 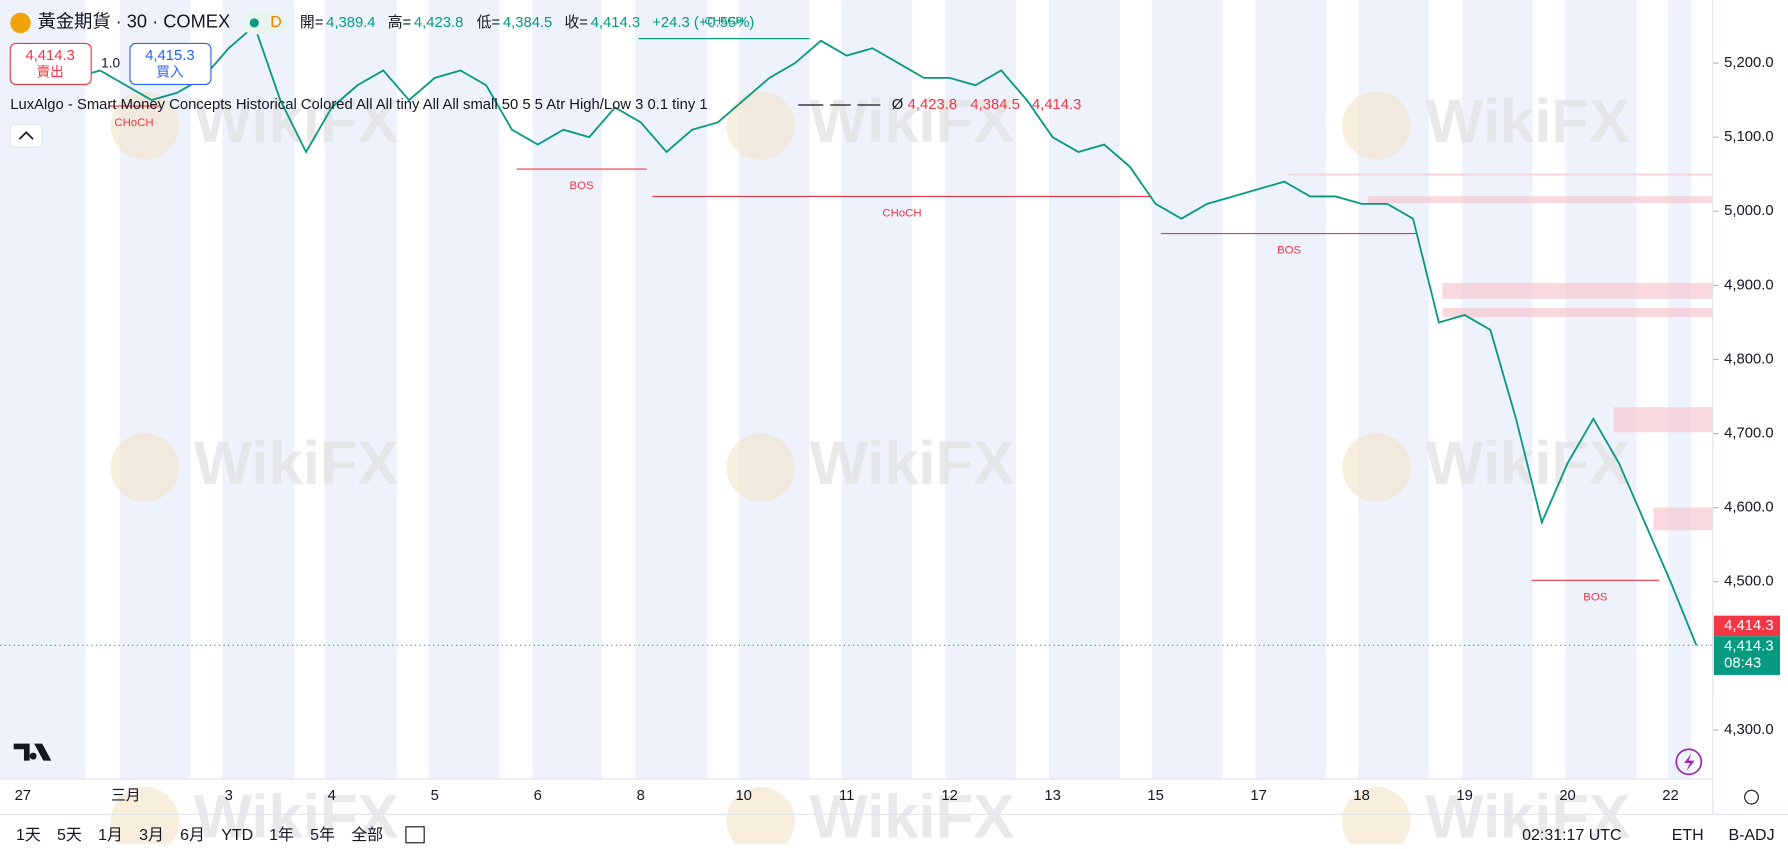 I want to click on x-tick-label: 10, so click(x=743, y=796).